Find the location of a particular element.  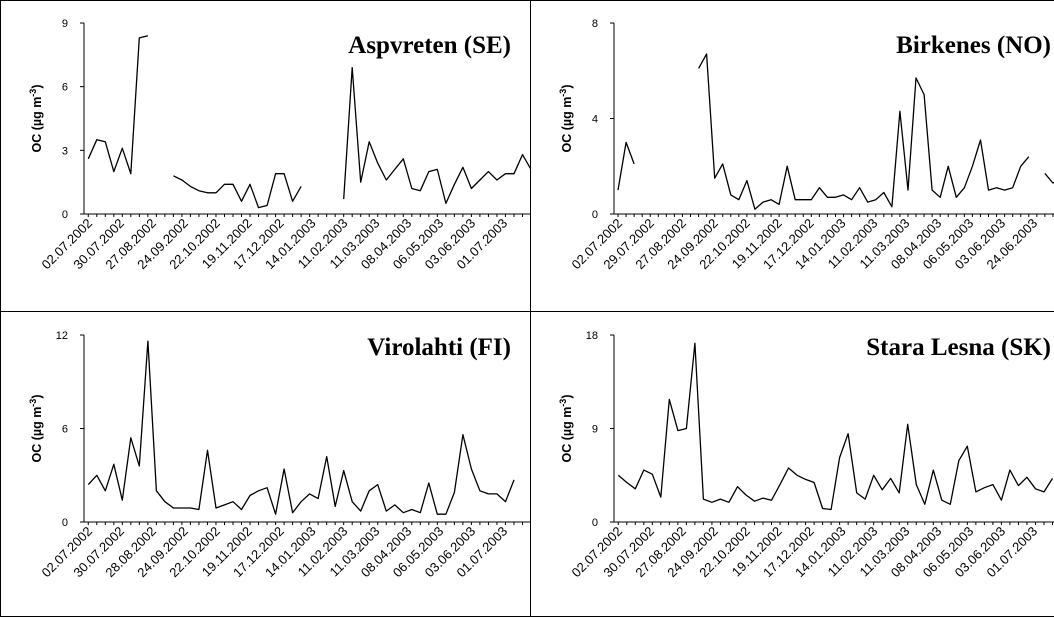

chart-title: Stara Lesna (SK) is located at coordinates (958, 347).